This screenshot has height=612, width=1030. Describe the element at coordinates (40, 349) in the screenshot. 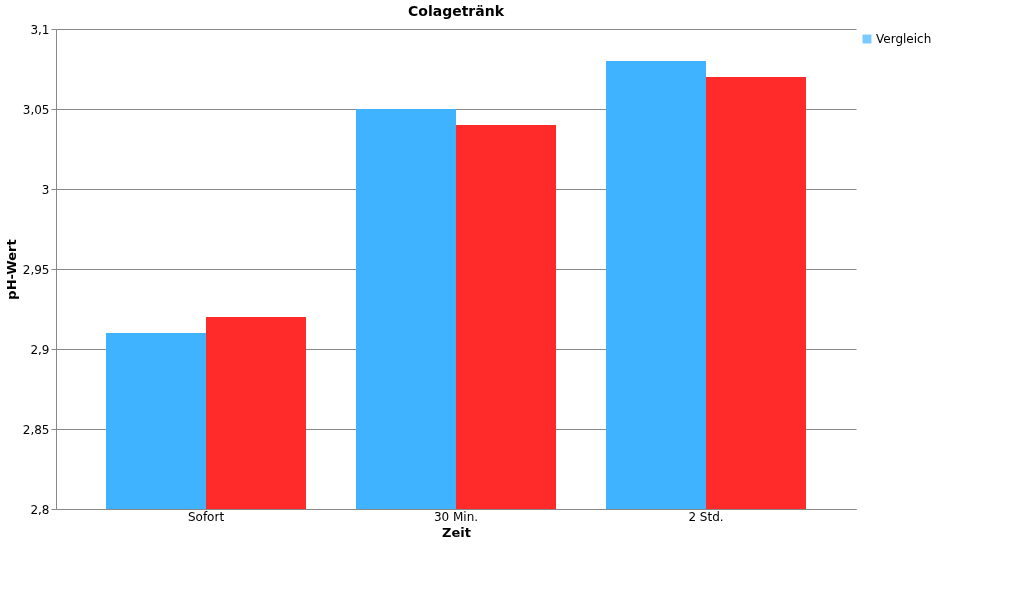

I see `y-tick-label: 2,9` at that location.